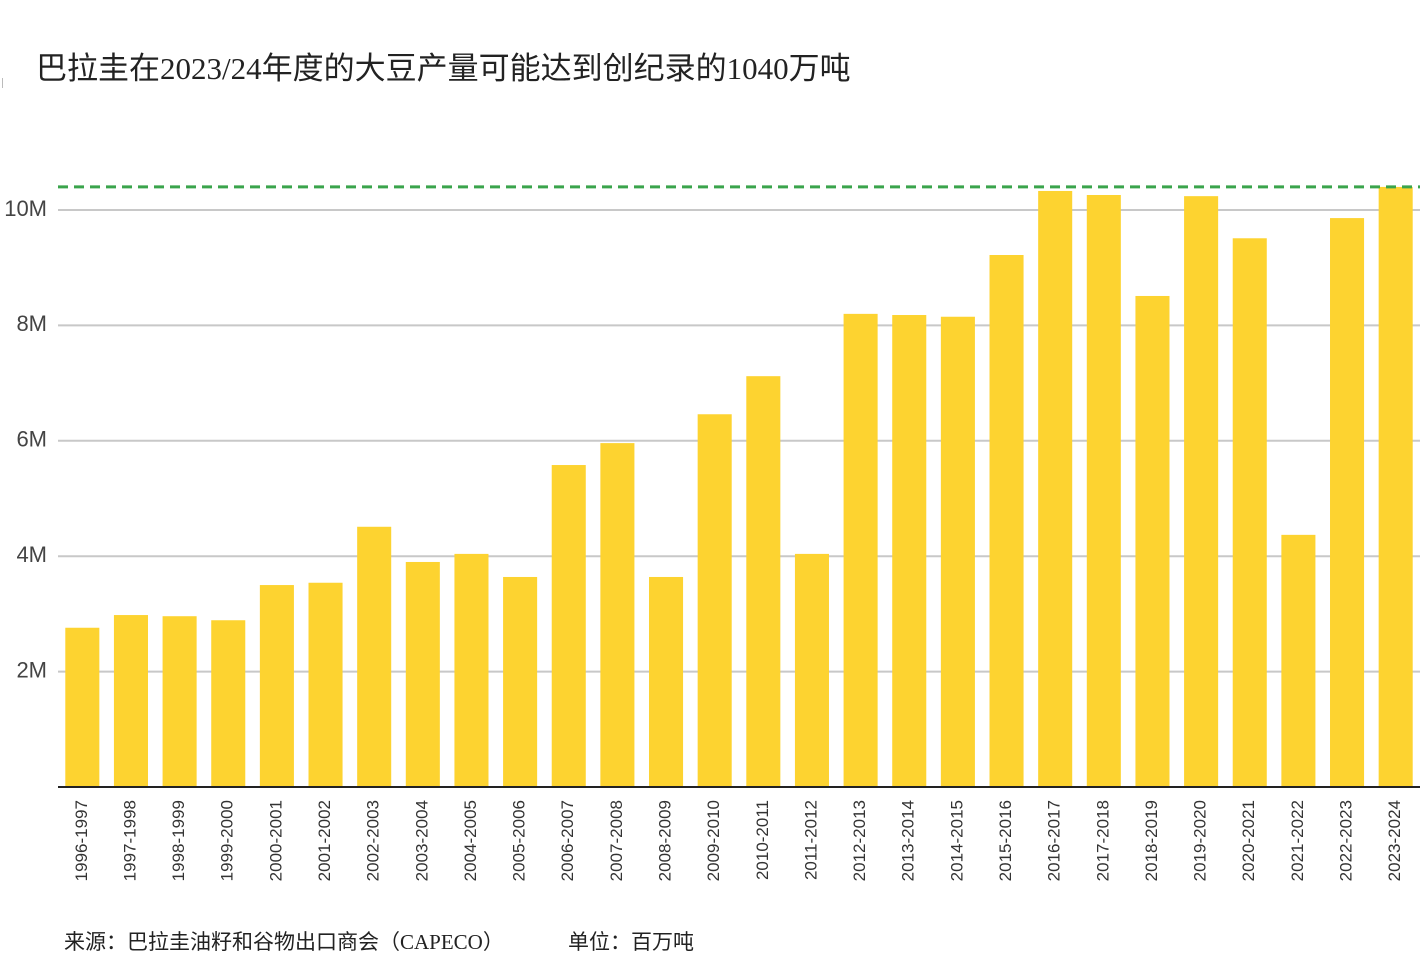 This screenshot has width=1420, height=969. Describe the element at coordinates (31, 554) in the screenshot. I see `y-tick-label: 4M` at that location.